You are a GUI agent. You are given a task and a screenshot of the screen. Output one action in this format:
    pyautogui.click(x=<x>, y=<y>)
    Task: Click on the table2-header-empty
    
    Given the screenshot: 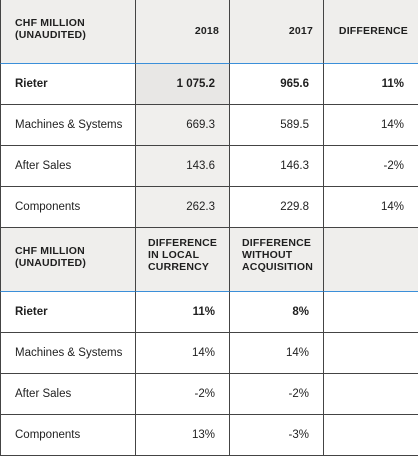 What is the action you would take?
    pyautogui.click(x=371, y=260)
    